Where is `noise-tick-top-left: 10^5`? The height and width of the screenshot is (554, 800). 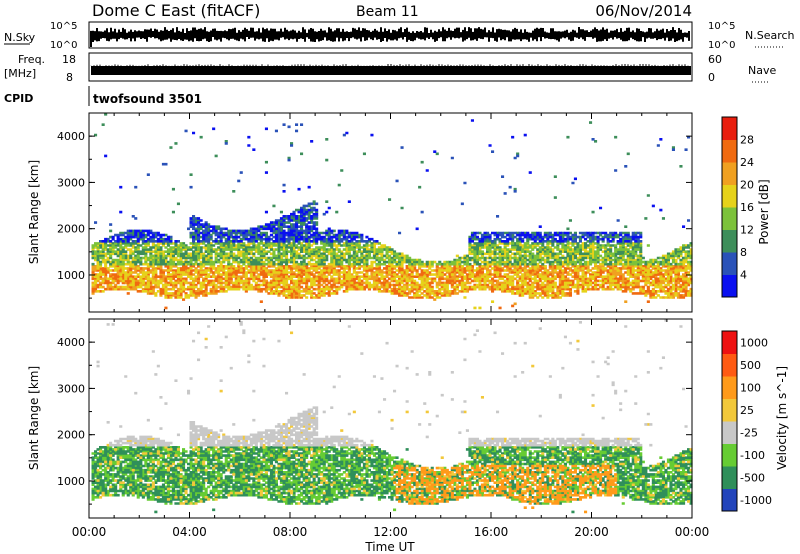 noise-tick-top-left: 10^5 is located at coordinates (63, 26).